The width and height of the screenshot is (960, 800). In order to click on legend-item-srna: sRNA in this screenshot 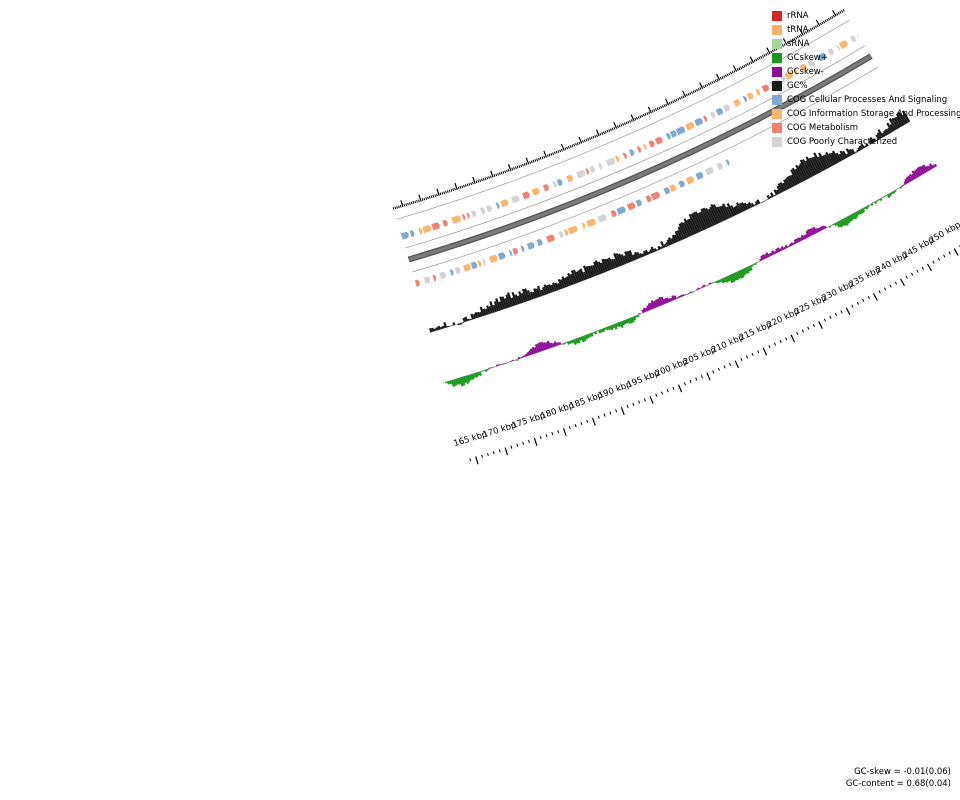, I will do `click(866, 44)`.